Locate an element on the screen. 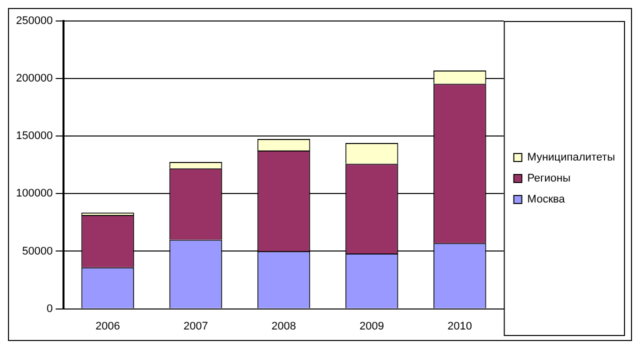  legend-label: Муниципалитеты is located at coordinates (571, 158).